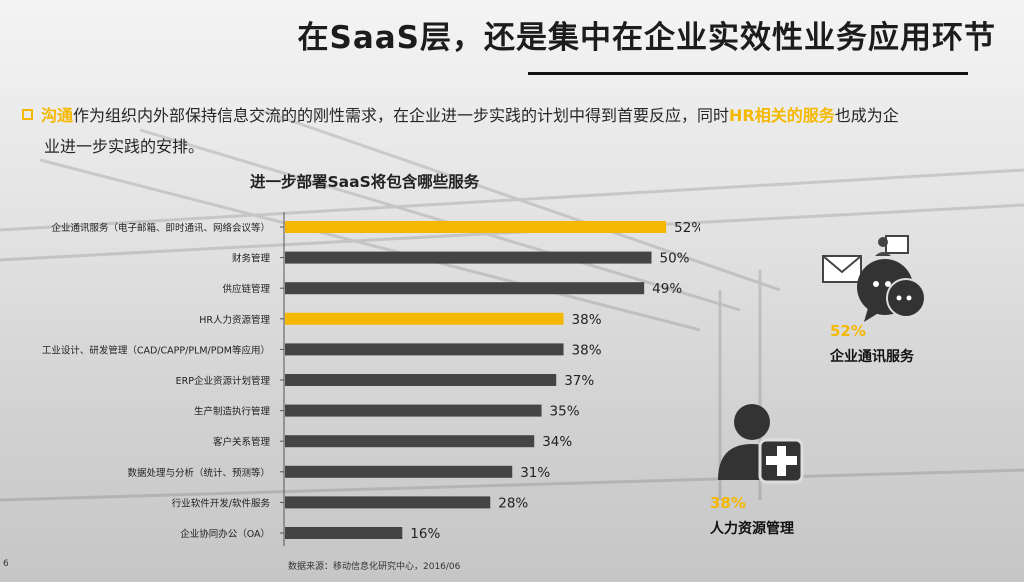 The width and height of the screenshot is (1024, 582). What do you see at coordinates (848, 331) in the screenshot?
I see `stat-communication-percent: 52%` at bounding box center [848, 331].